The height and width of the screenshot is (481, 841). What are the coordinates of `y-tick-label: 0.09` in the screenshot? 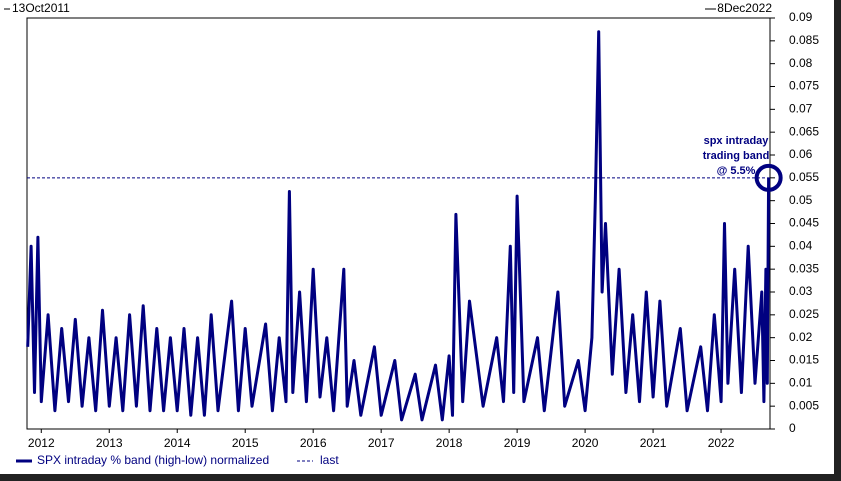 It's located at (801, 17).